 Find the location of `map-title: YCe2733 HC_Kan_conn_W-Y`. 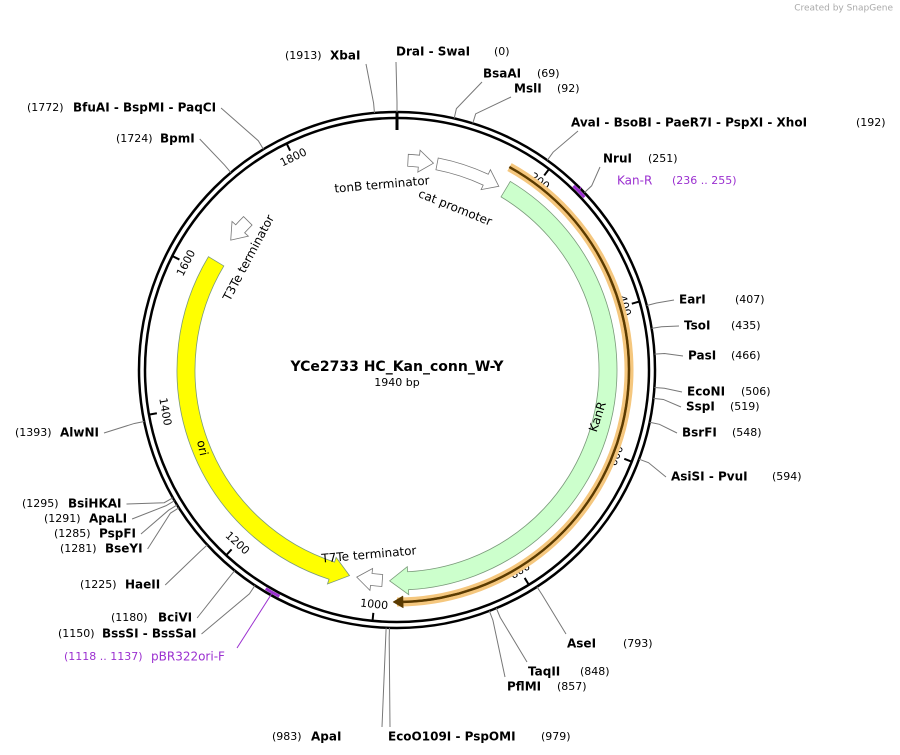

map-title: YCe2733 HC_Kan_conn_W-Y is located at coordinates (396, 367).